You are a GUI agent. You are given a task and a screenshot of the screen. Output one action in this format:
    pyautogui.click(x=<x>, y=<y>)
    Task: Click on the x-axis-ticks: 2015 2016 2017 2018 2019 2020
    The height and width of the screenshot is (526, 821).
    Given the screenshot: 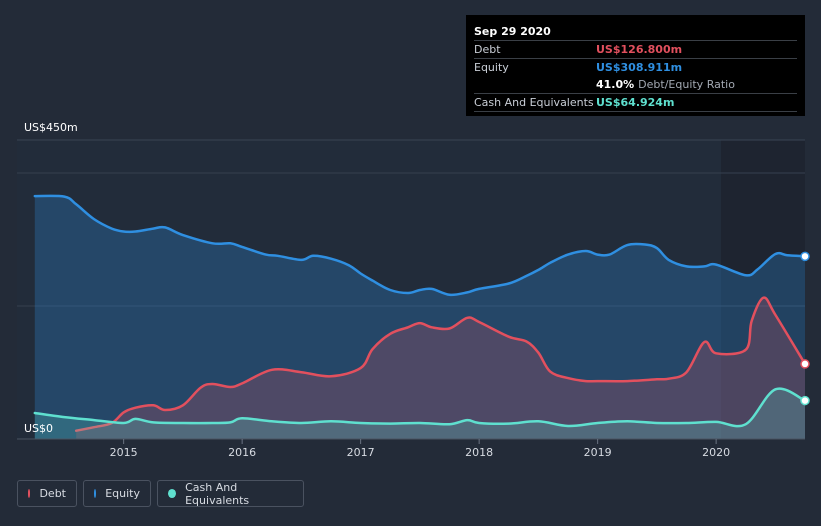 What is the action you would take?
    pyautogui.click(x=411, y=448)
    